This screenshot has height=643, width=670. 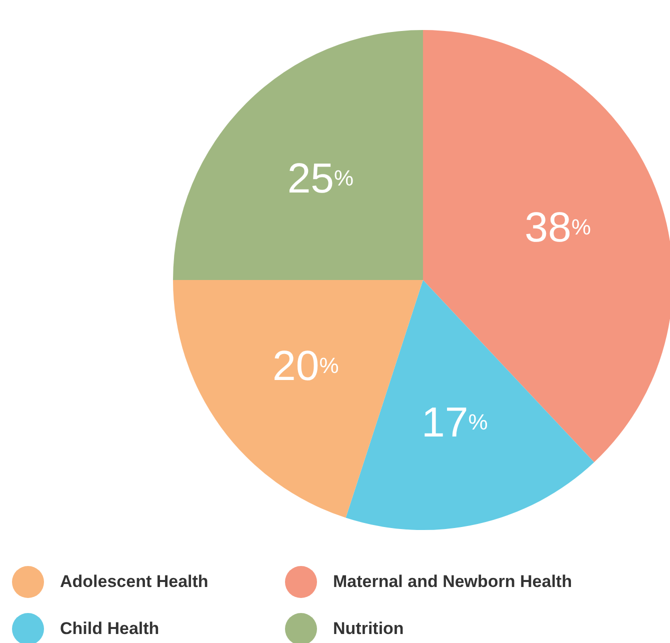 What do you see at coordinates (134, 582) in the screenshot?
I see `legend-label: Adolescent Health` at bounding box center [134, 582].